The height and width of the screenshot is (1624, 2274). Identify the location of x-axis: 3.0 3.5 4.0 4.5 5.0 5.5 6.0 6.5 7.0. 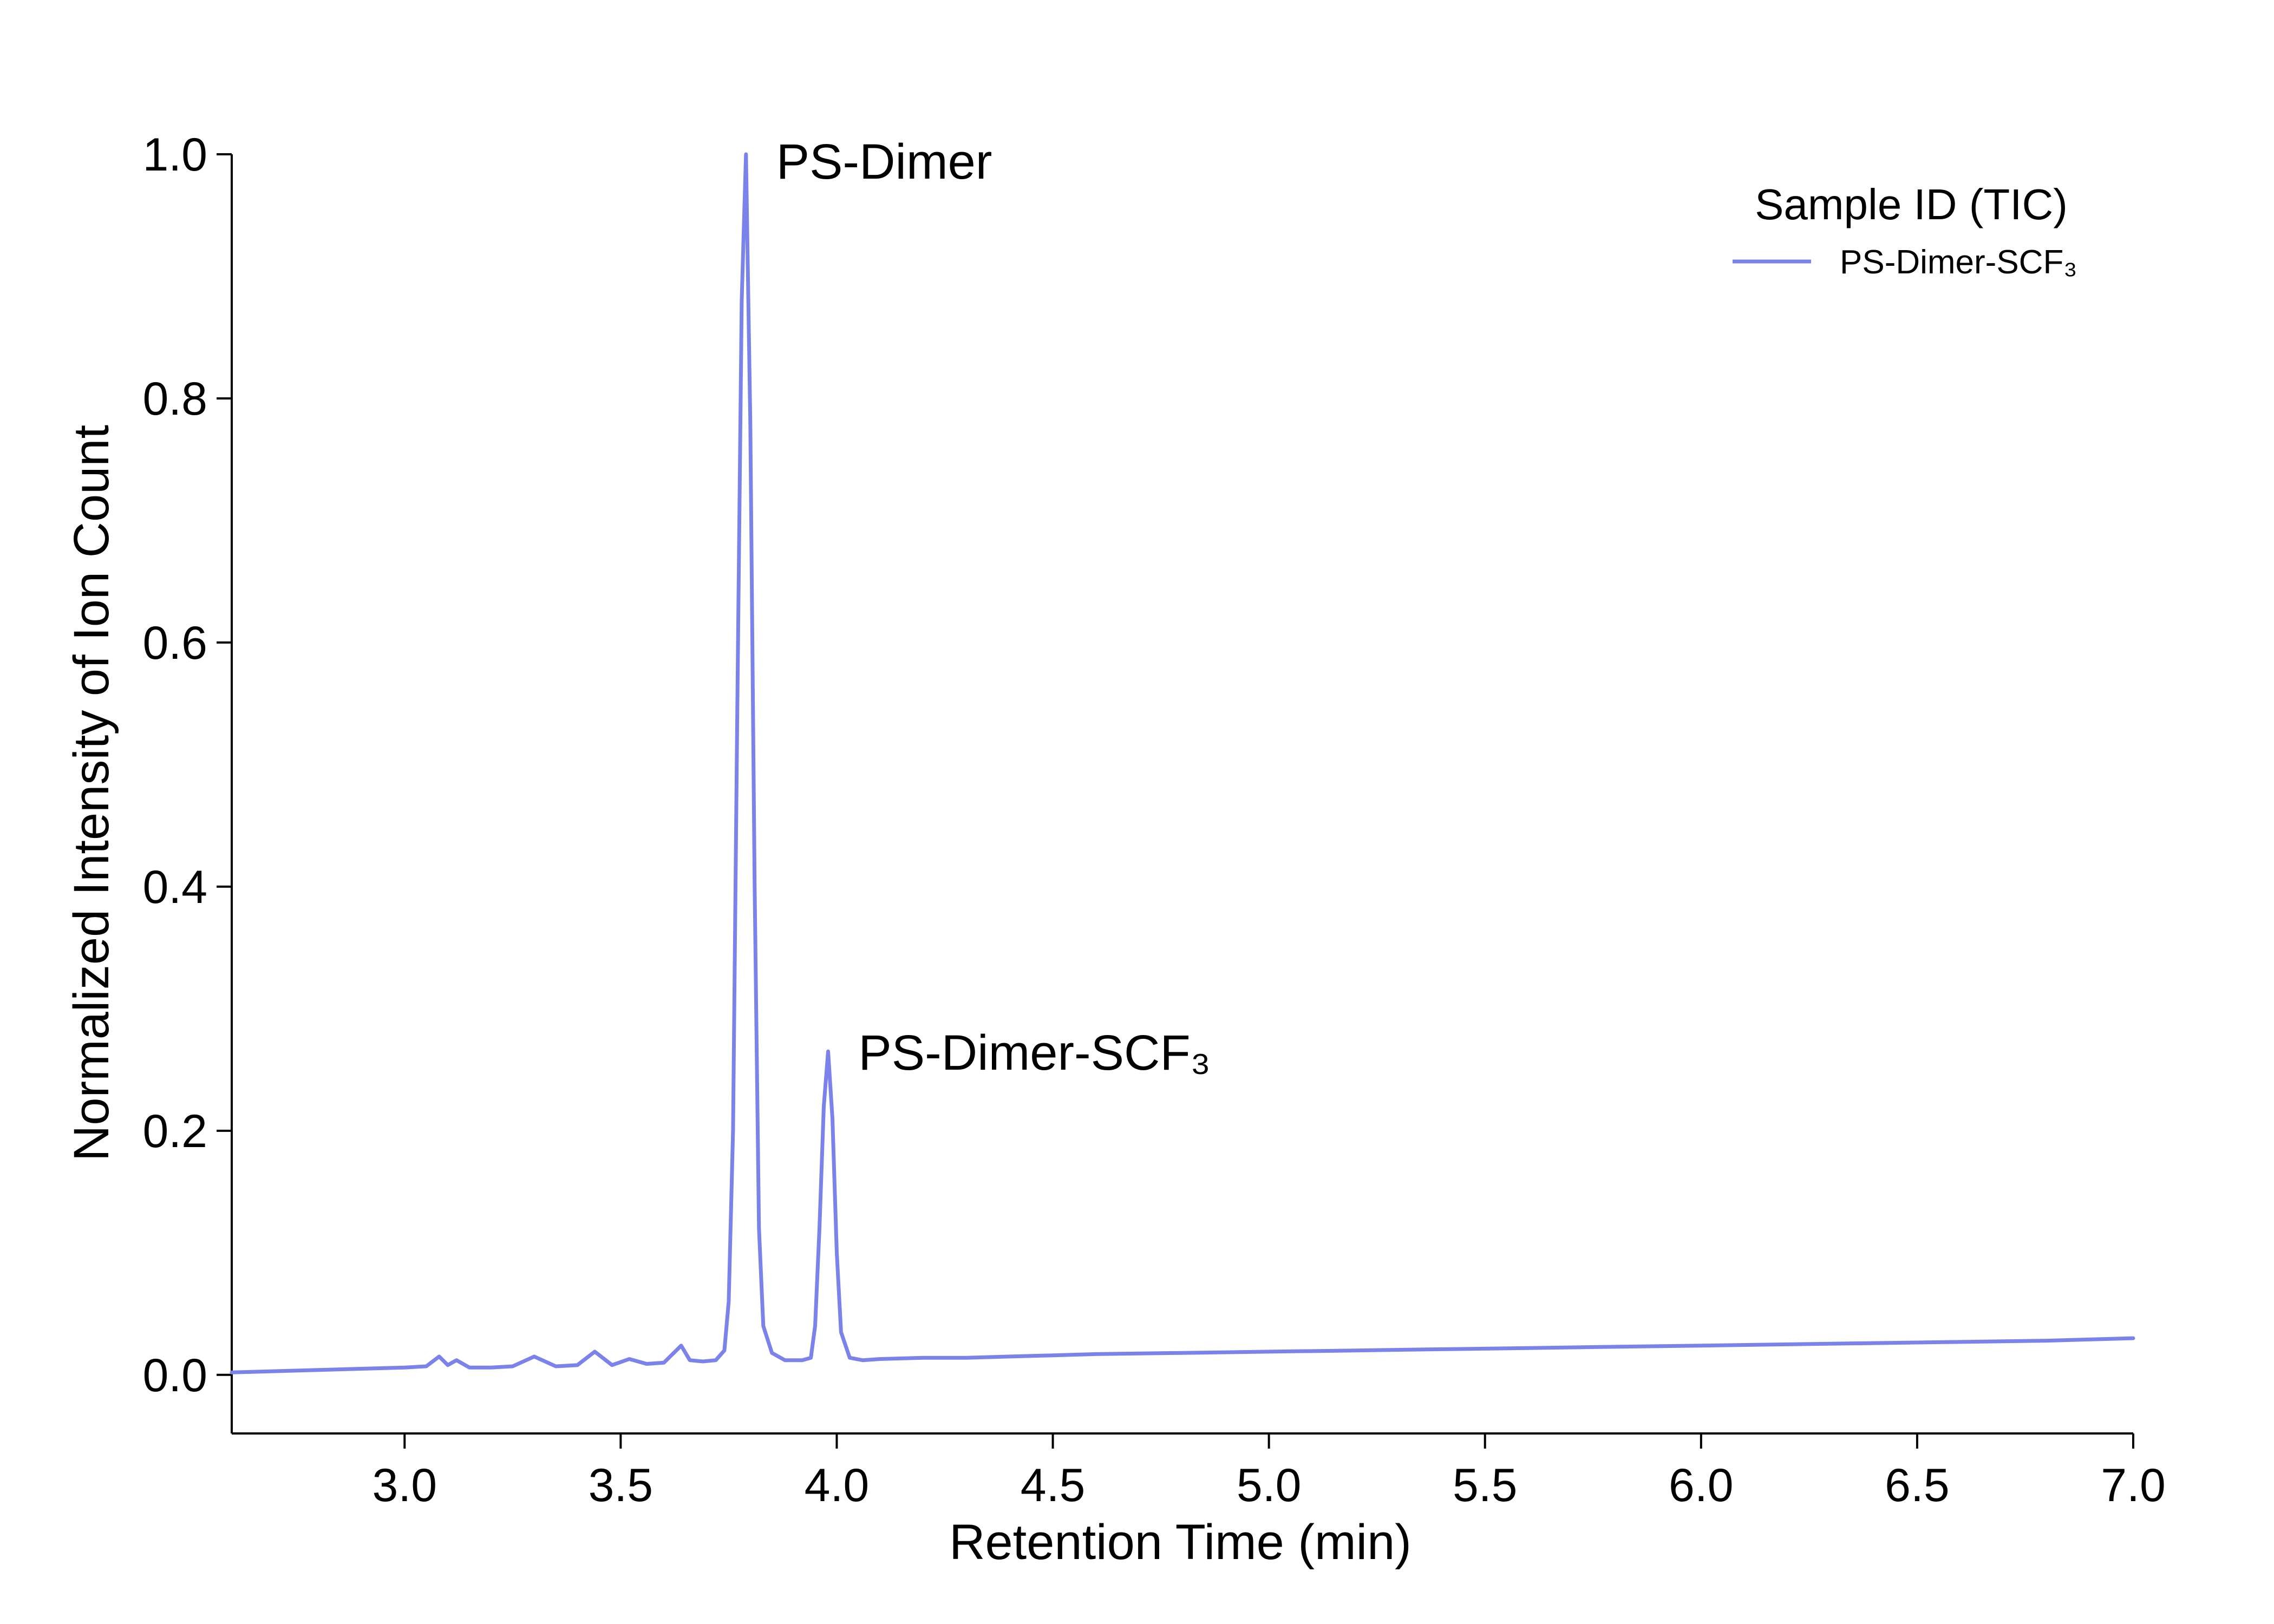
(1199, 1472).